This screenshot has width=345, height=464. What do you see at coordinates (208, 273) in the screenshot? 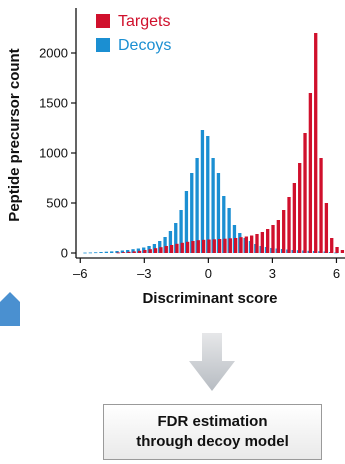
I see `x-tick-label: 0` at bounding box center [208, 273].